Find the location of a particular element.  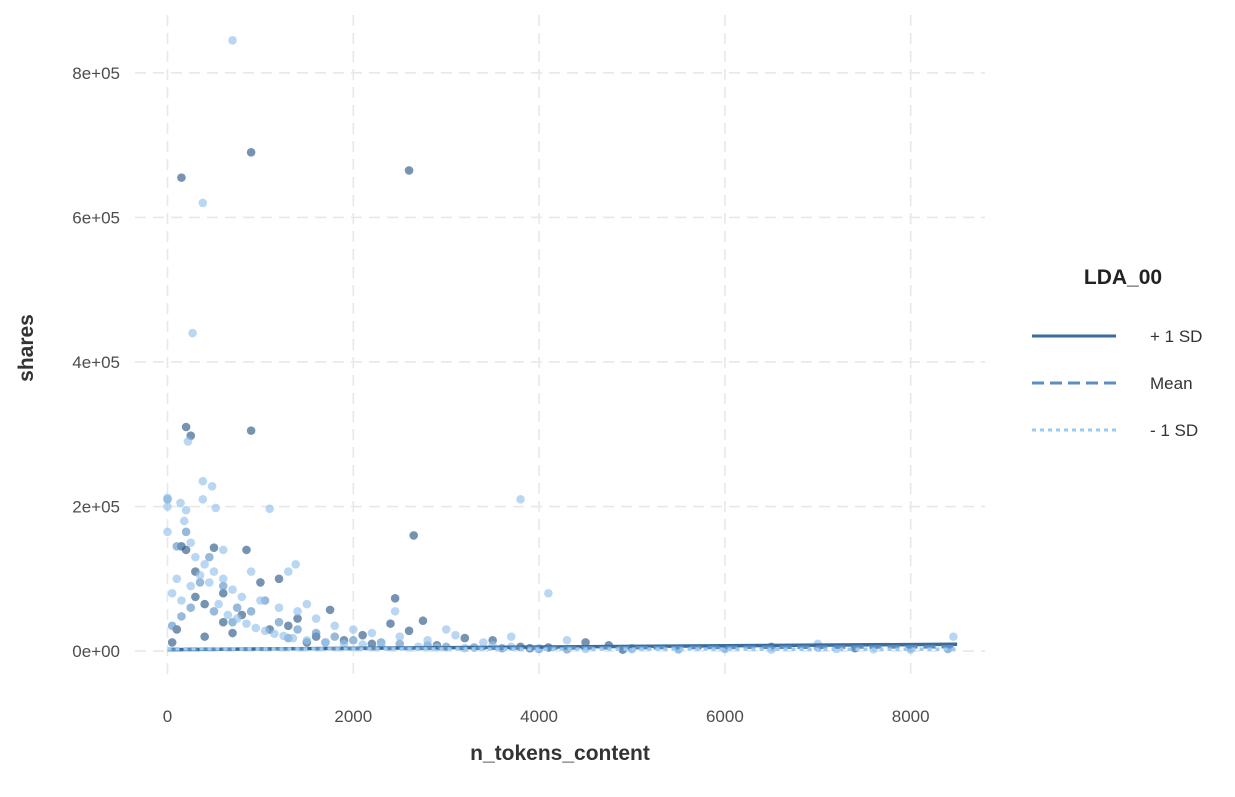

x-tick-label-3: 6000 is located at coordinates (725, 716).